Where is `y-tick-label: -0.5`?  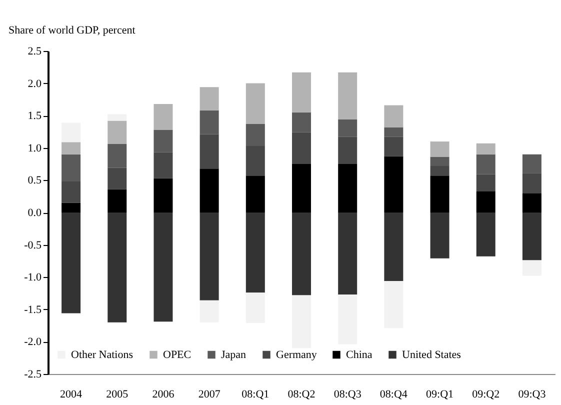 y-tick-label: -0.5 is located at coordinates (33, 245).